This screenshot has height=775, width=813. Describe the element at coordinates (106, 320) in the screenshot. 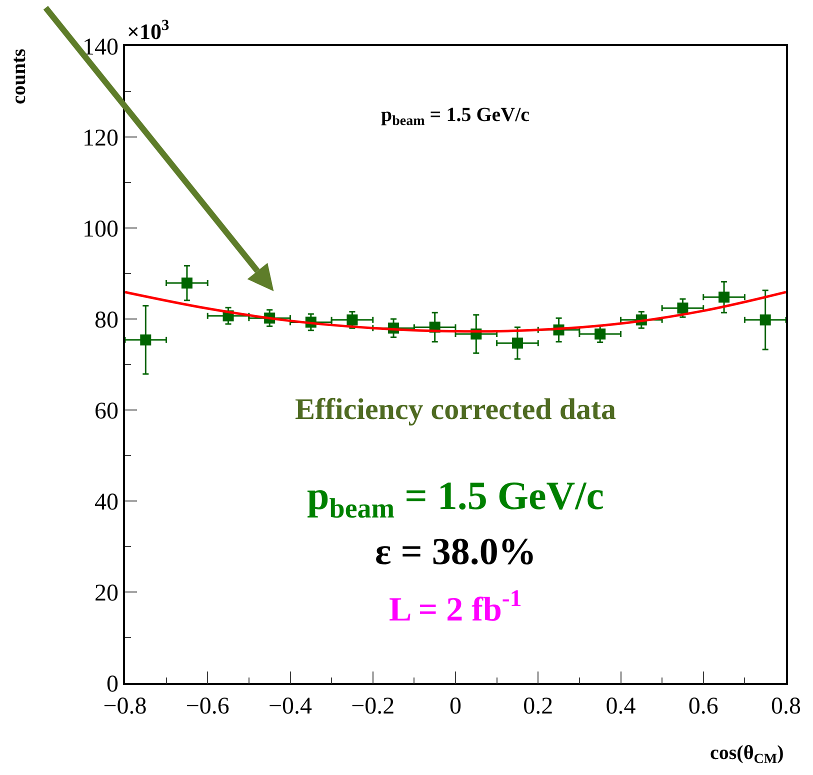

I see `y-tick-label: 80` at that location.